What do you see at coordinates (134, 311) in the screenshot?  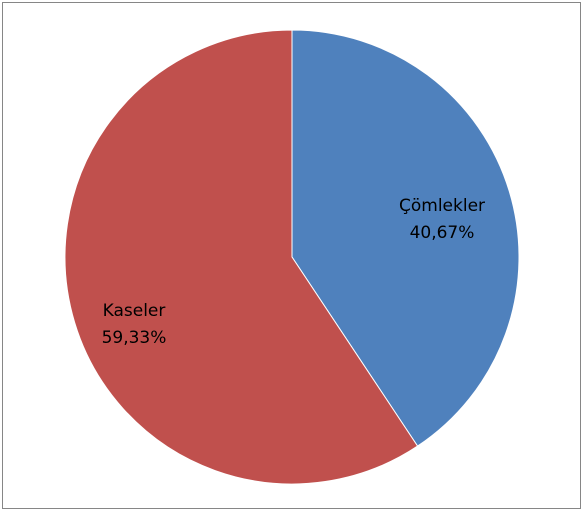 I see `slice-label-kaseler: Kaseler` at bounding box center [134, 311].